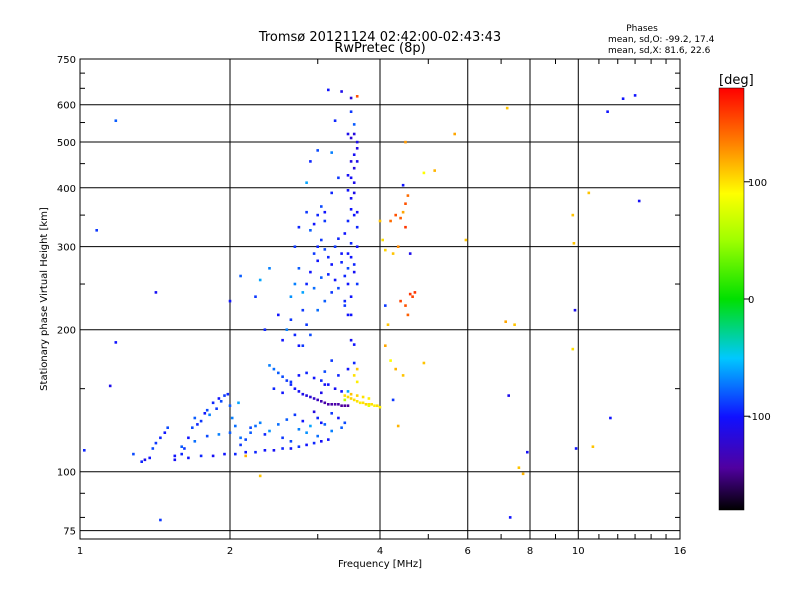 The width and height of the screenshot is (800, 600). I want to click on y-tick-label: 750, so click(66, 60).